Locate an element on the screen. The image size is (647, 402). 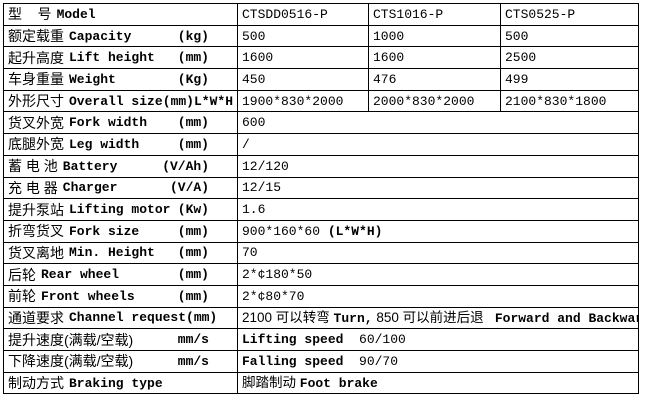
spec-value-battery: 12/120 is located at coordinates (438, 166).